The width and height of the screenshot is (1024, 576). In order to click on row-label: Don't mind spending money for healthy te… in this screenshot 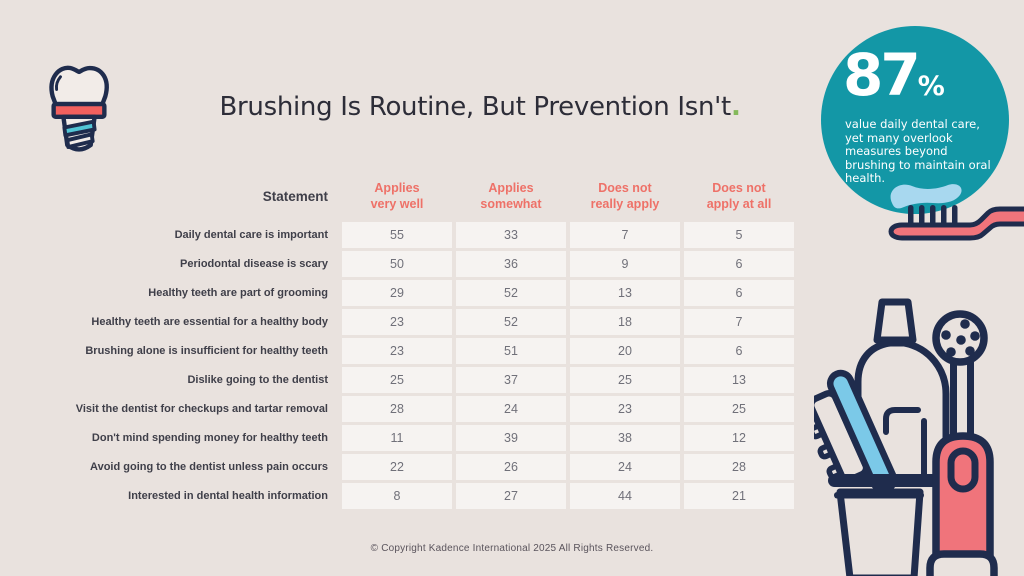, I will do `click(209, 438)`.